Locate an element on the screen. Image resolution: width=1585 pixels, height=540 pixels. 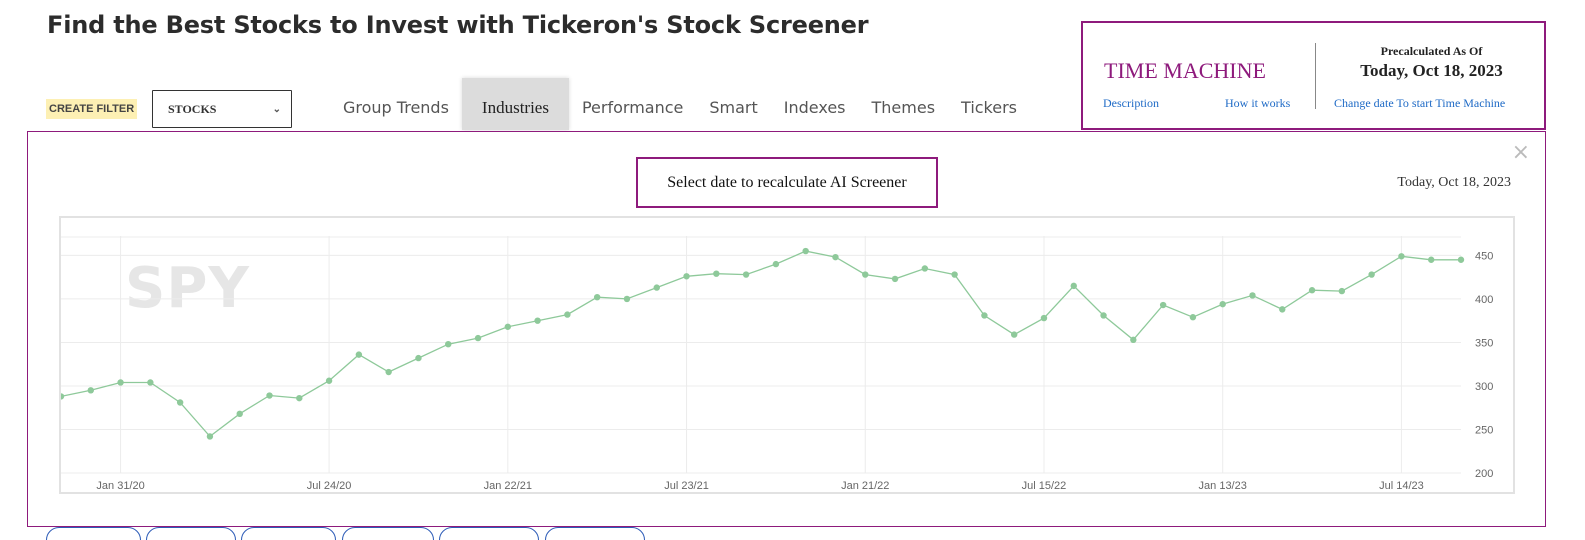
tab-performance: Performance is located at coordinates (632, 107).